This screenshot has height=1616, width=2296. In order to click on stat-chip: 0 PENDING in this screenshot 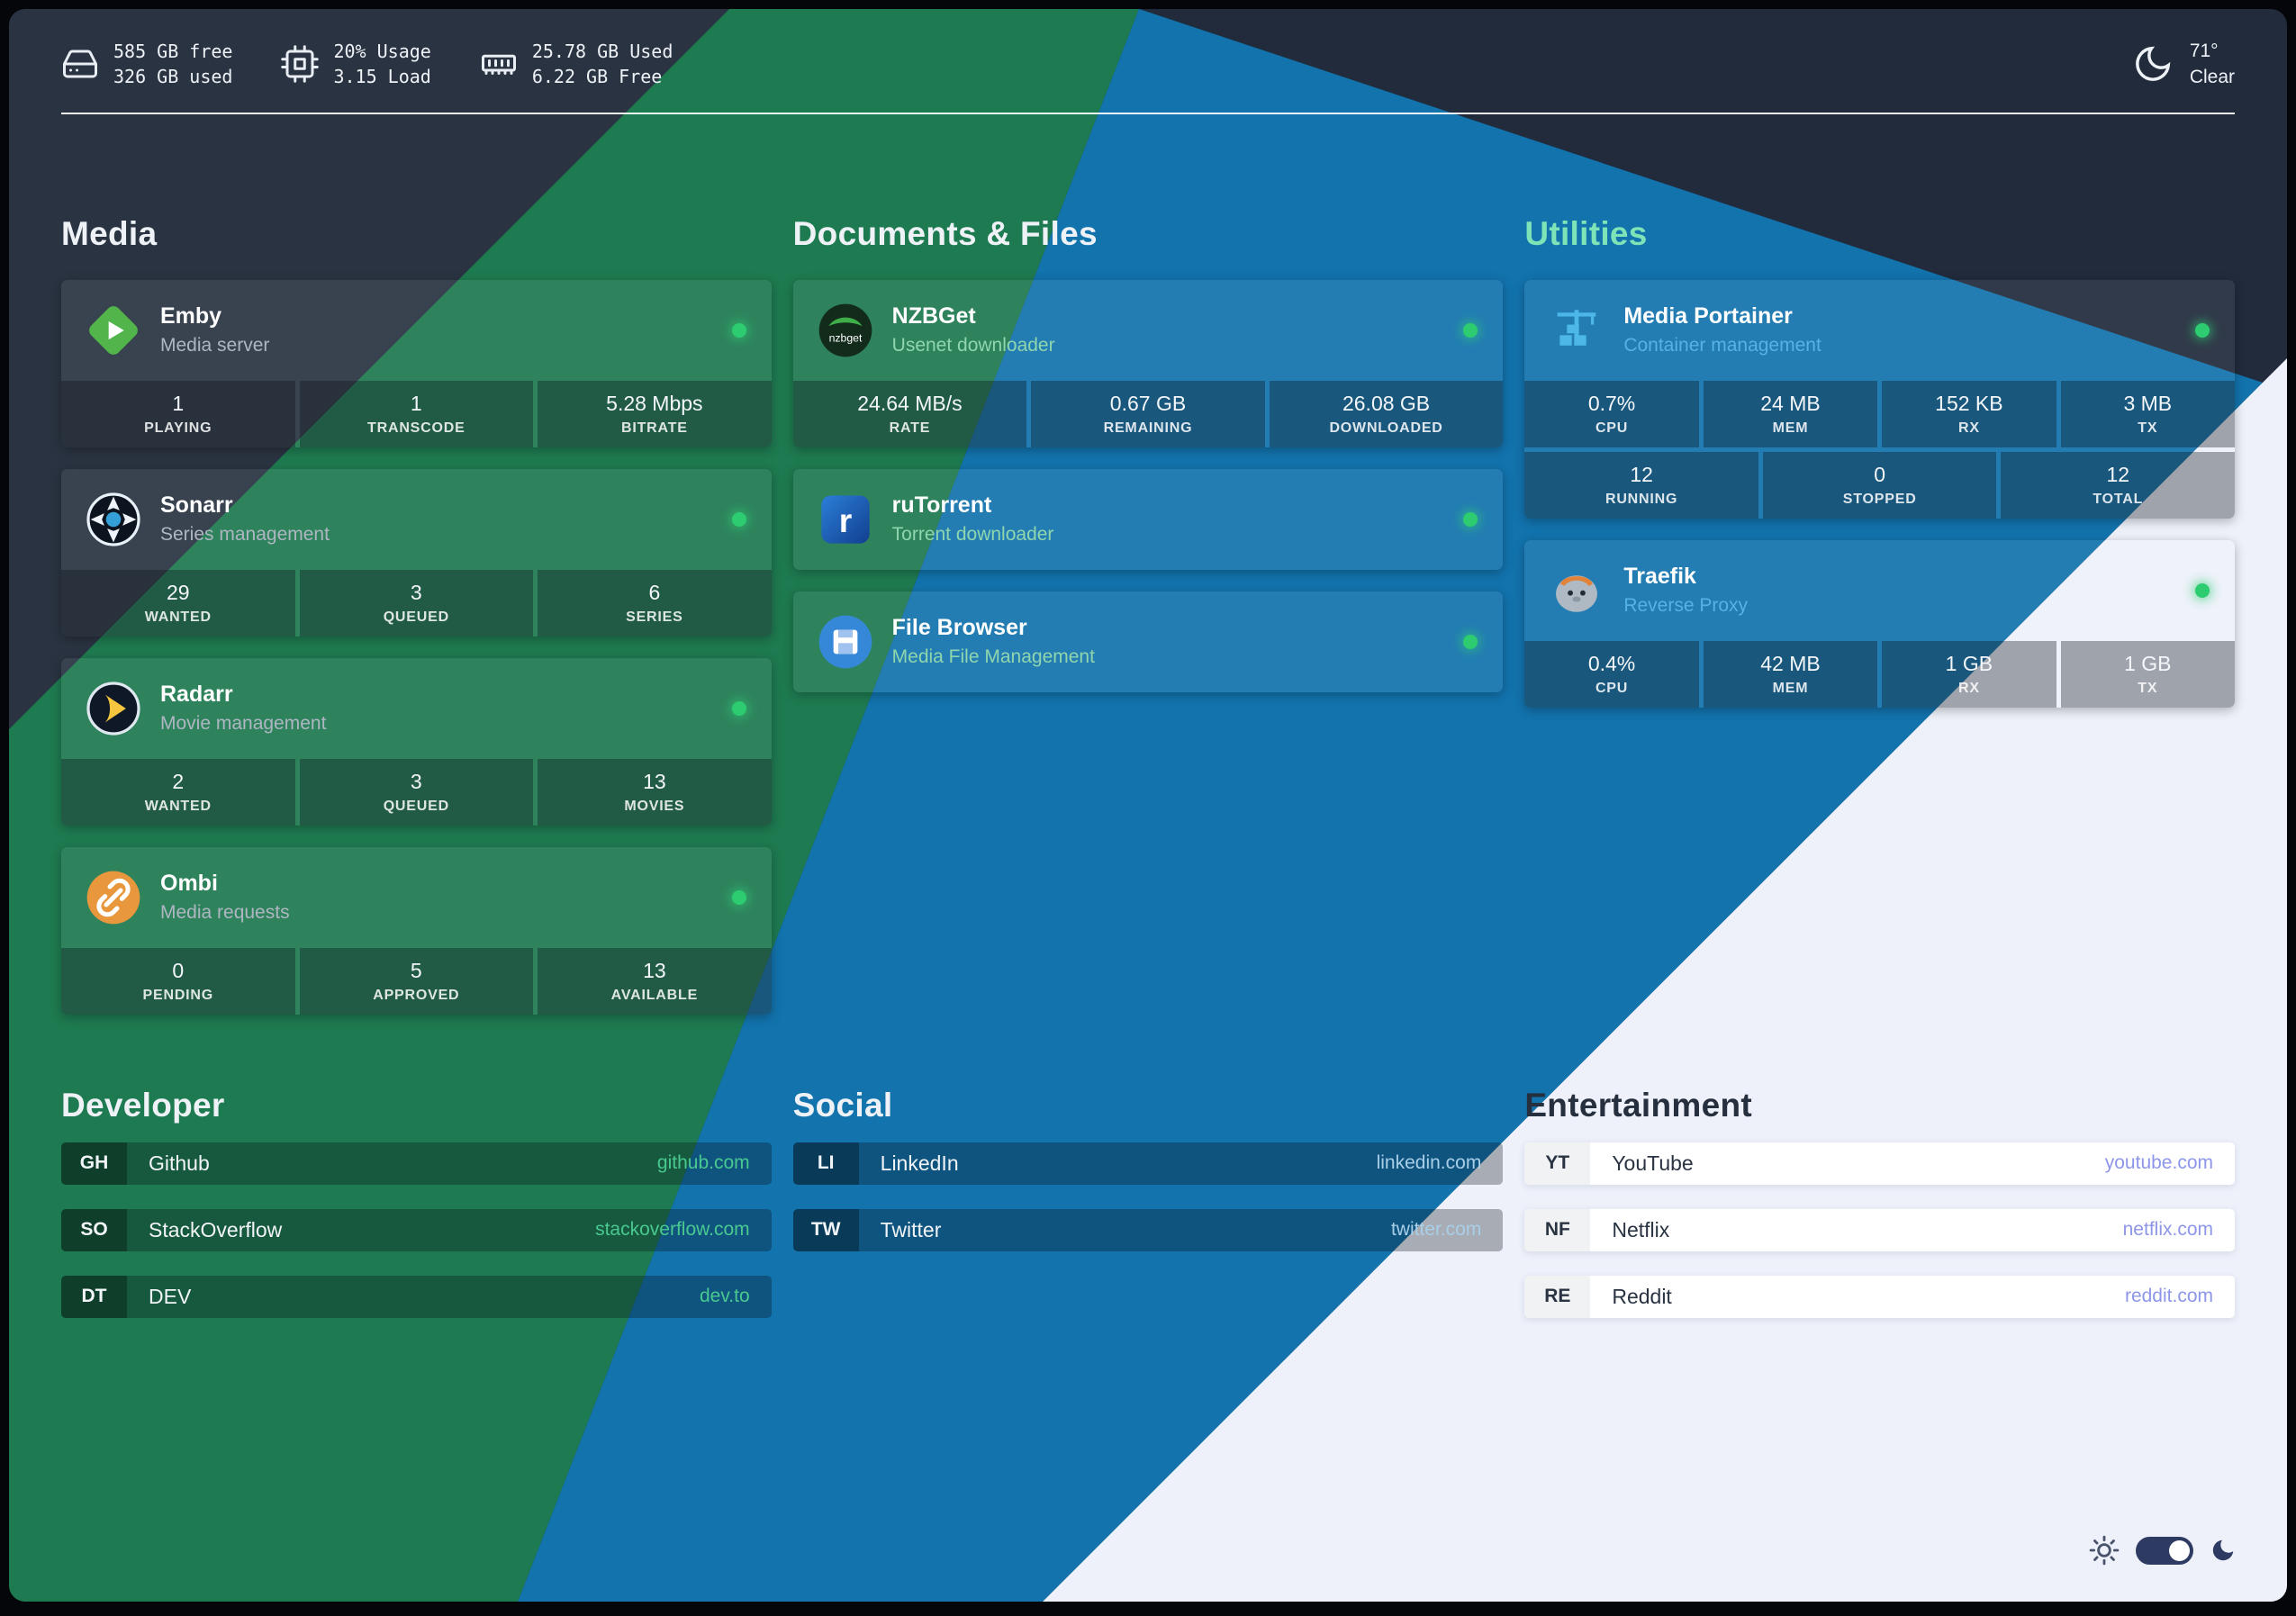, I will do `click(178, 981)`.